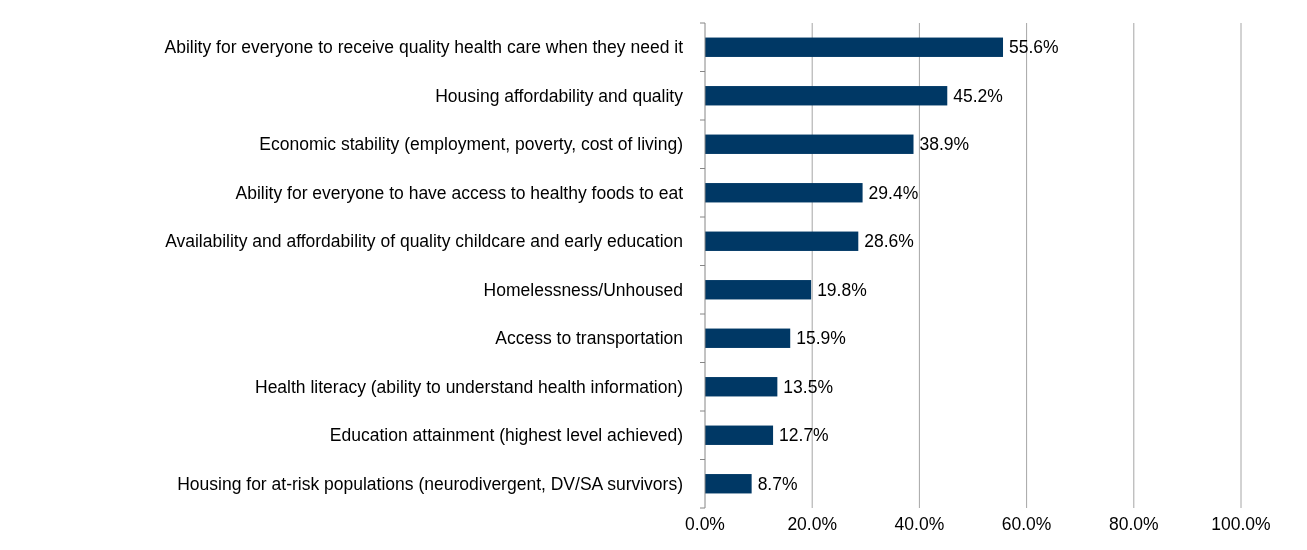 The width and height of the screenshot is (1307, 550). Describe the element at coordinates (1026, 524) in the screenshot. I see `x-tick-label: 60.0%` at that location.